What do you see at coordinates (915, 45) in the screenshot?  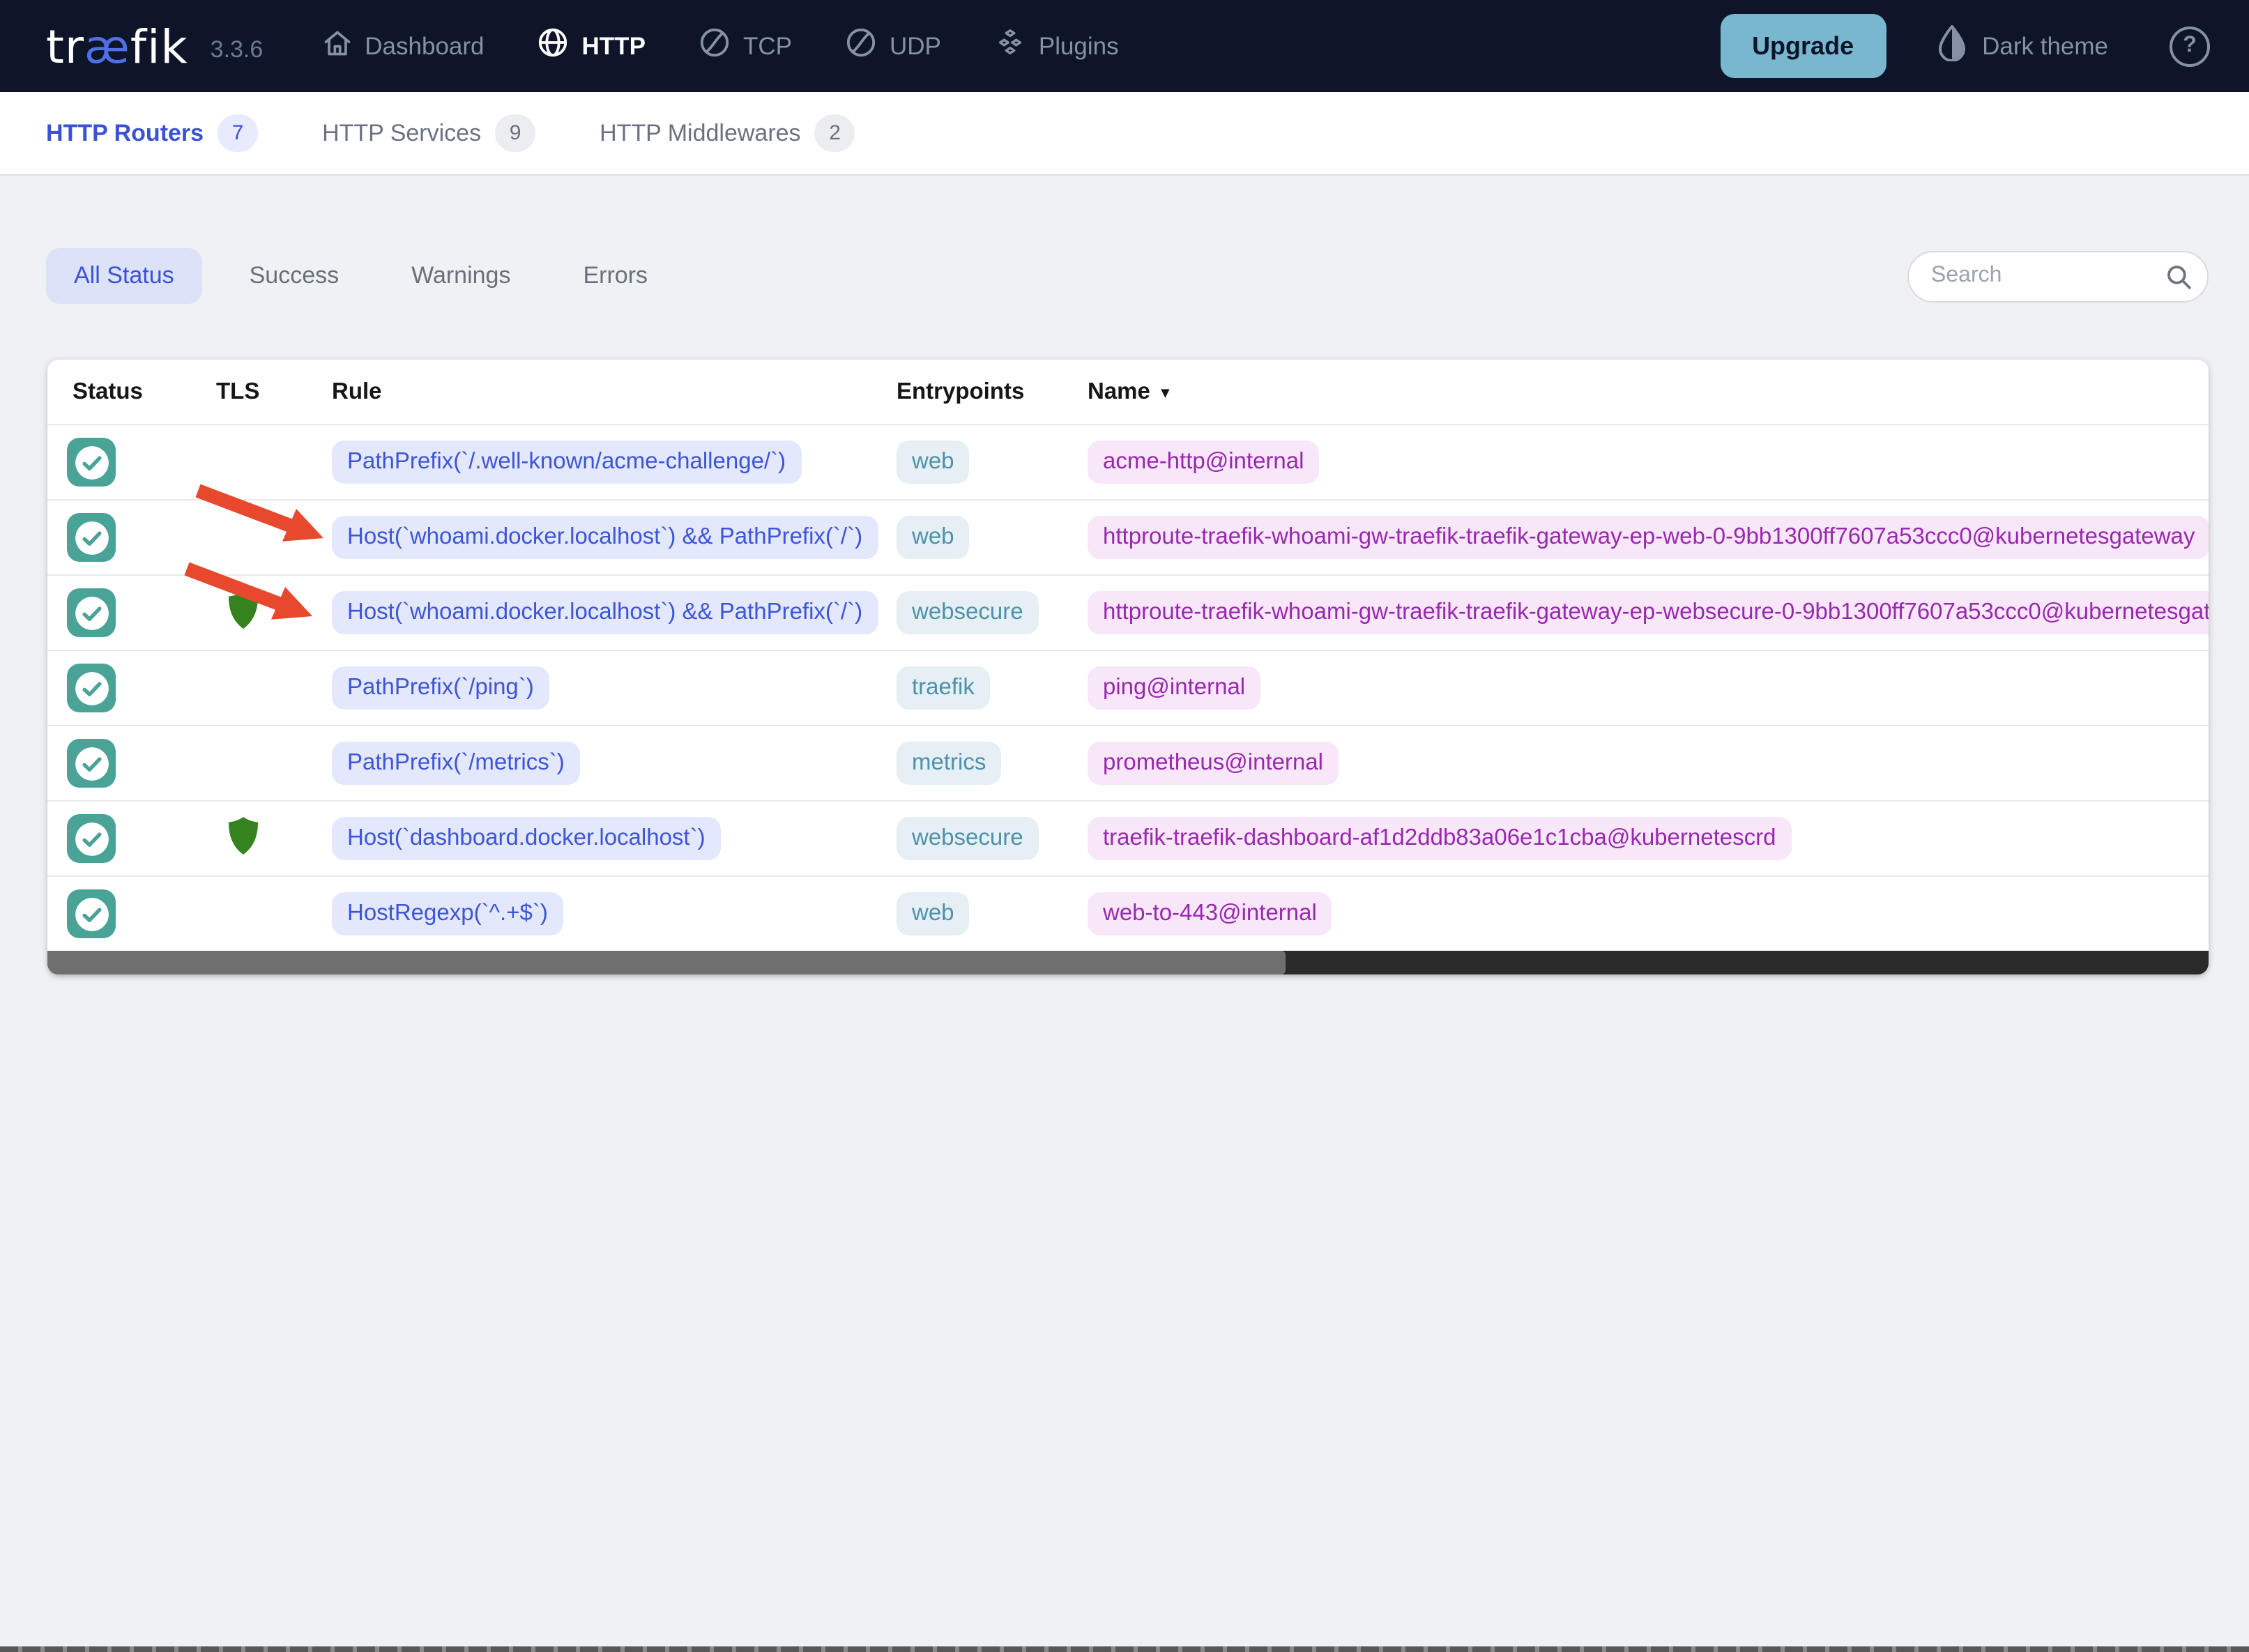 I see `nav-item-label: UDP` at bounding box center [915, 45].